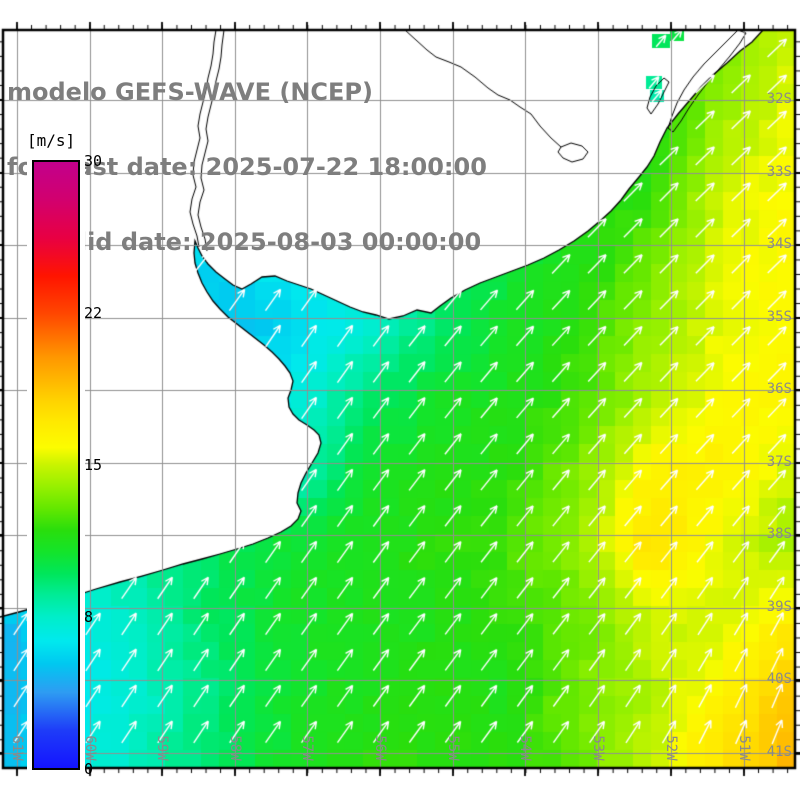 This screenshot has height=800, width=800. Describe the element at coordinates (779, 679) in the screenshot. I see `lat-tick-label: 40S` at that location.